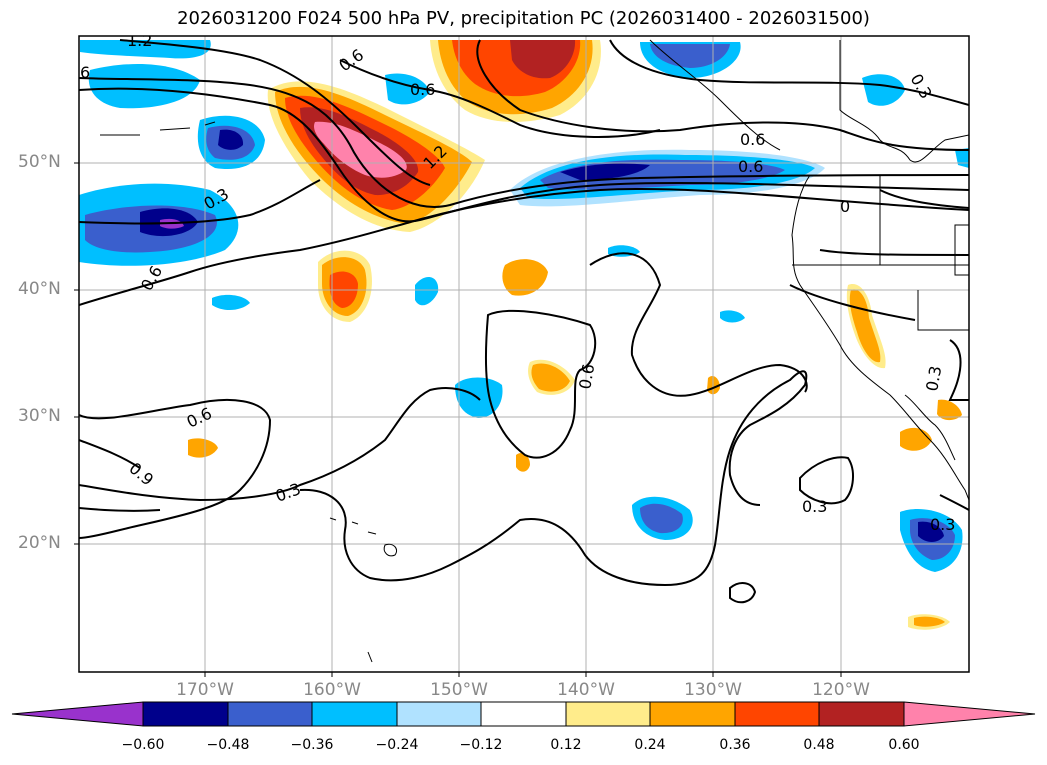  Describe the element at coordinates (39, 162) in the screenshot. I see `latitude-label: 50°N` at that location.